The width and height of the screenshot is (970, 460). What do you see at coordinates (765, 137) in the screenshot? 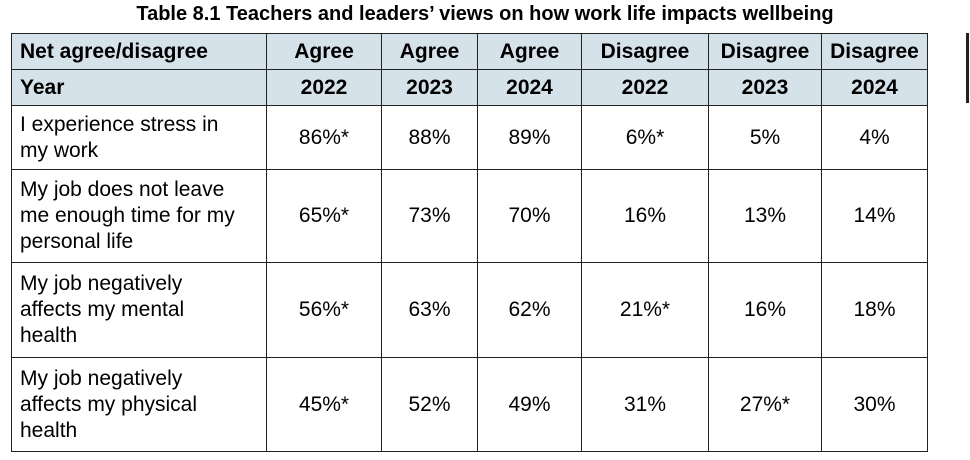
I see `cell-value: 5%` at bounding box center [765, 137].